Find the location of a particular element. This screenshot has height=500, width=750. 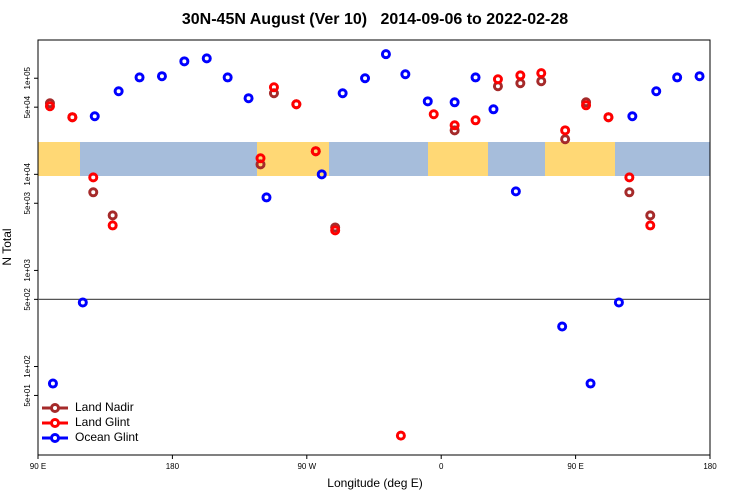

legend-label: Ocean Glint is located at coordinates (107, 437).